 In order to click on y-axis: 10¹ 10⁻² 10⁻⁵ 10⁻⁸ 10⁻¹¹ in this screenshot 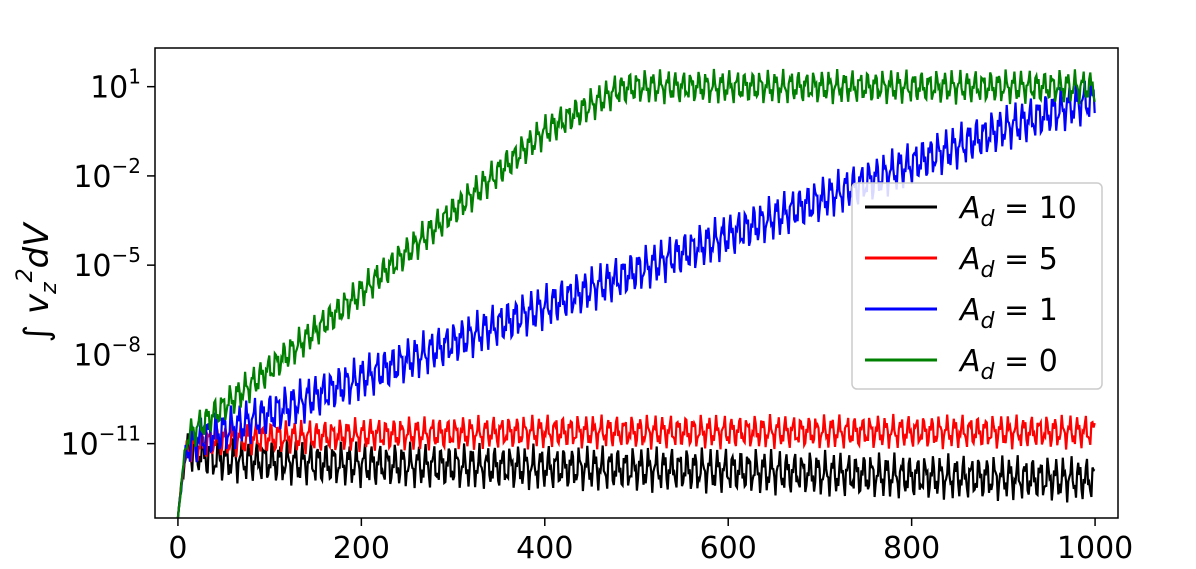, I will do `click(108, 264)`.